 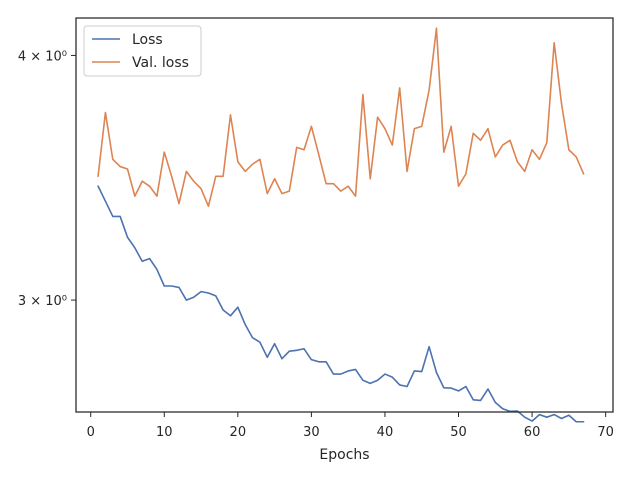 What do you see at coordinates (142, 51) in the screenshot?
I see `legend: Loss Val. loss` at bounding box center [142, 51].